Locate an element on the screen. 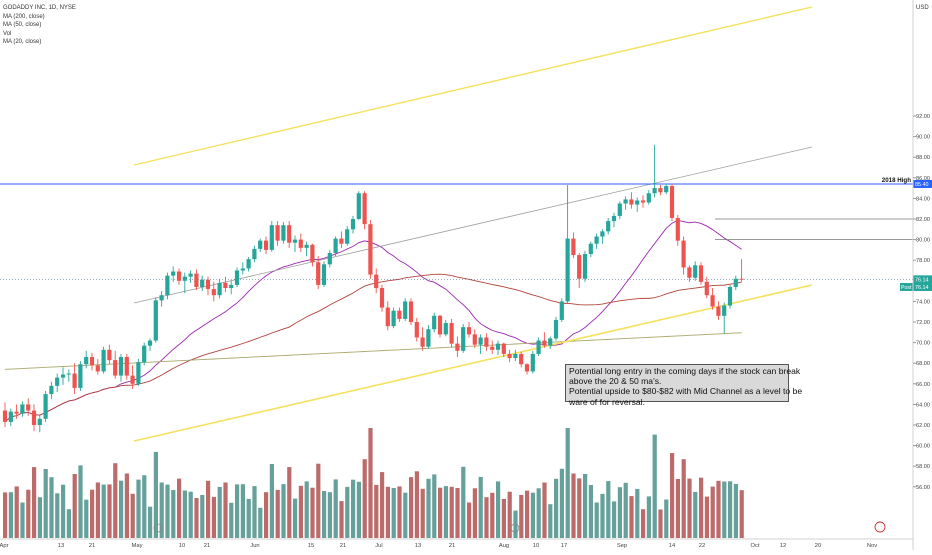 The width and height of the screenshot is (932, 555). legend-ma20: MA (20, close) is located at coordinates (22, 42).